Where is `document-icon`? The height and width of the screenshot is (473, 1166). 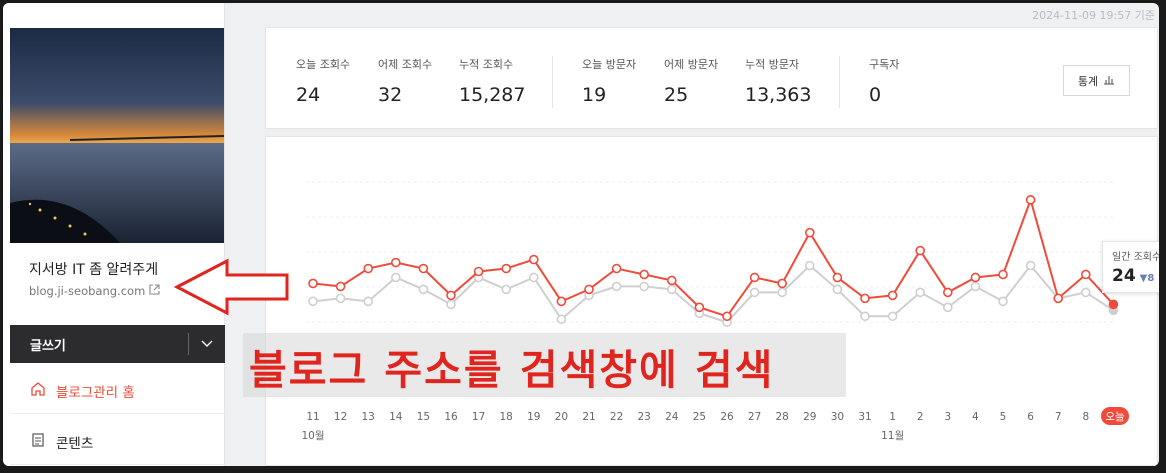 document-icon is located at coordinates (38, 442).